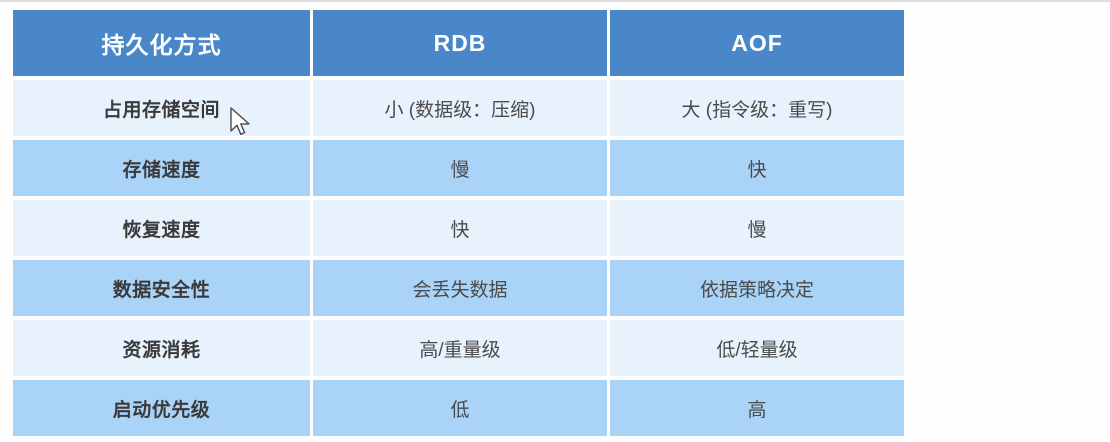  What do you see at coordinates (757, 288) in the screenshot?
I see `aof-cell-data-safety: 依据策略决定` at bounding box center [757, 288].